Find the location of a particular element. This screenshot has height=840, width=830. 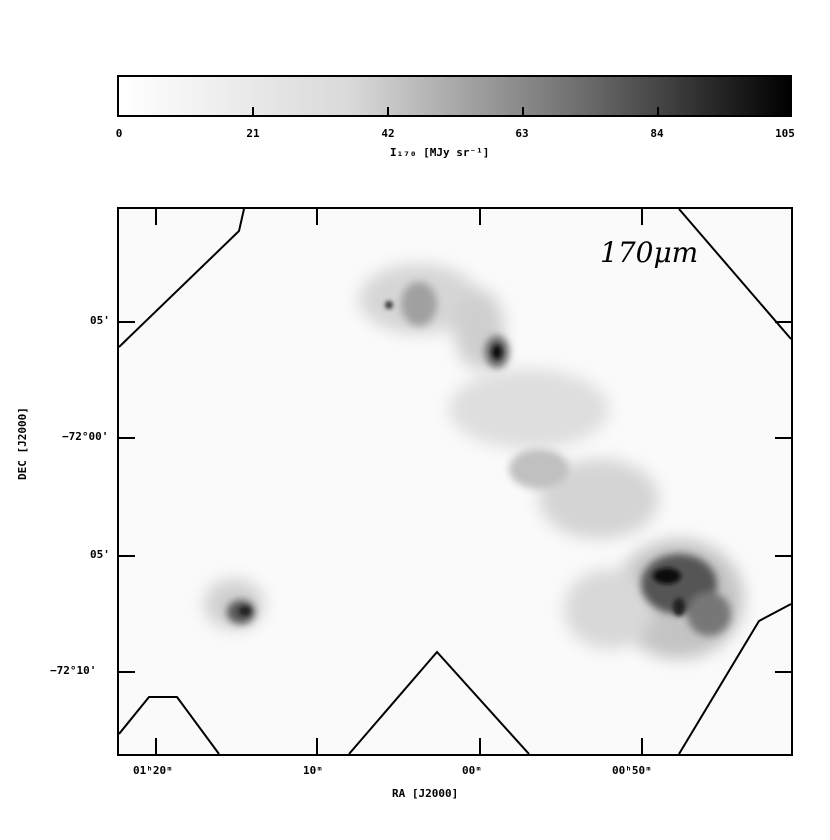

y-axis-title: DEC [J2000] is located at coordinates (22, 443).